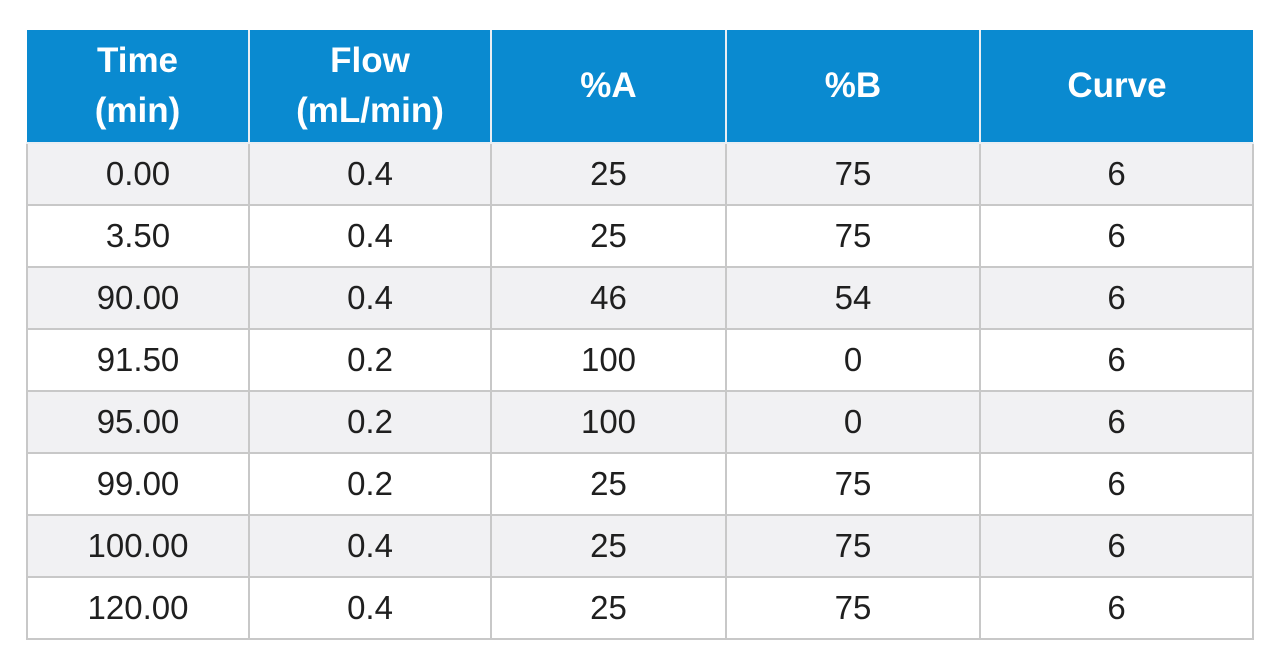 The height and width of the screenshot is (662, 1280). What do you see at coordinates (608, 298) in the screenshot?
I see `cell-percent-a: 46` at bounding box center [608, 298].